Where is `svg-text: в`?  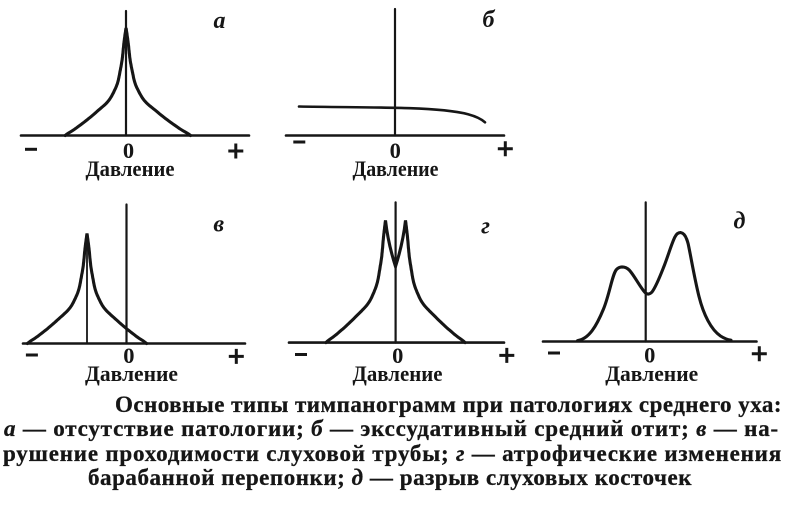 svg-text: в is located at coordinates (218, 225).